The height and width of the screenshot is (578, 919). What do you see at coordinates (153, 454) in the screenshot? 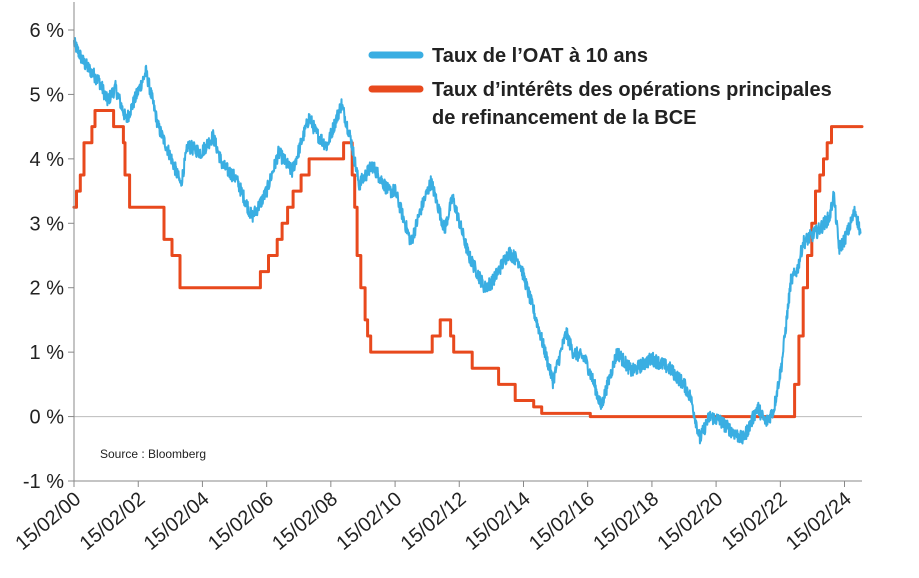
I see `source-label: Source : Bloomberg` at bounding box center [153, 454].